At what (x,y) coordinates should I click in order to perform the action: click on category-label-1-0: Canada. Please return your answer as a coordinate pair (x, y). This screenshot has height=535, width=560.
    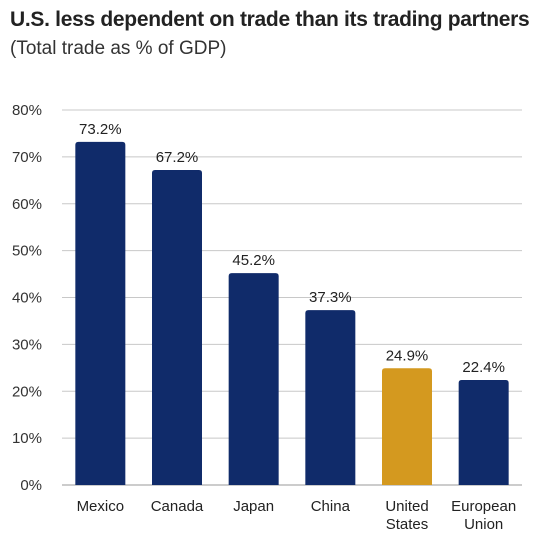
    Looking at the image, I should click on (177, 506).